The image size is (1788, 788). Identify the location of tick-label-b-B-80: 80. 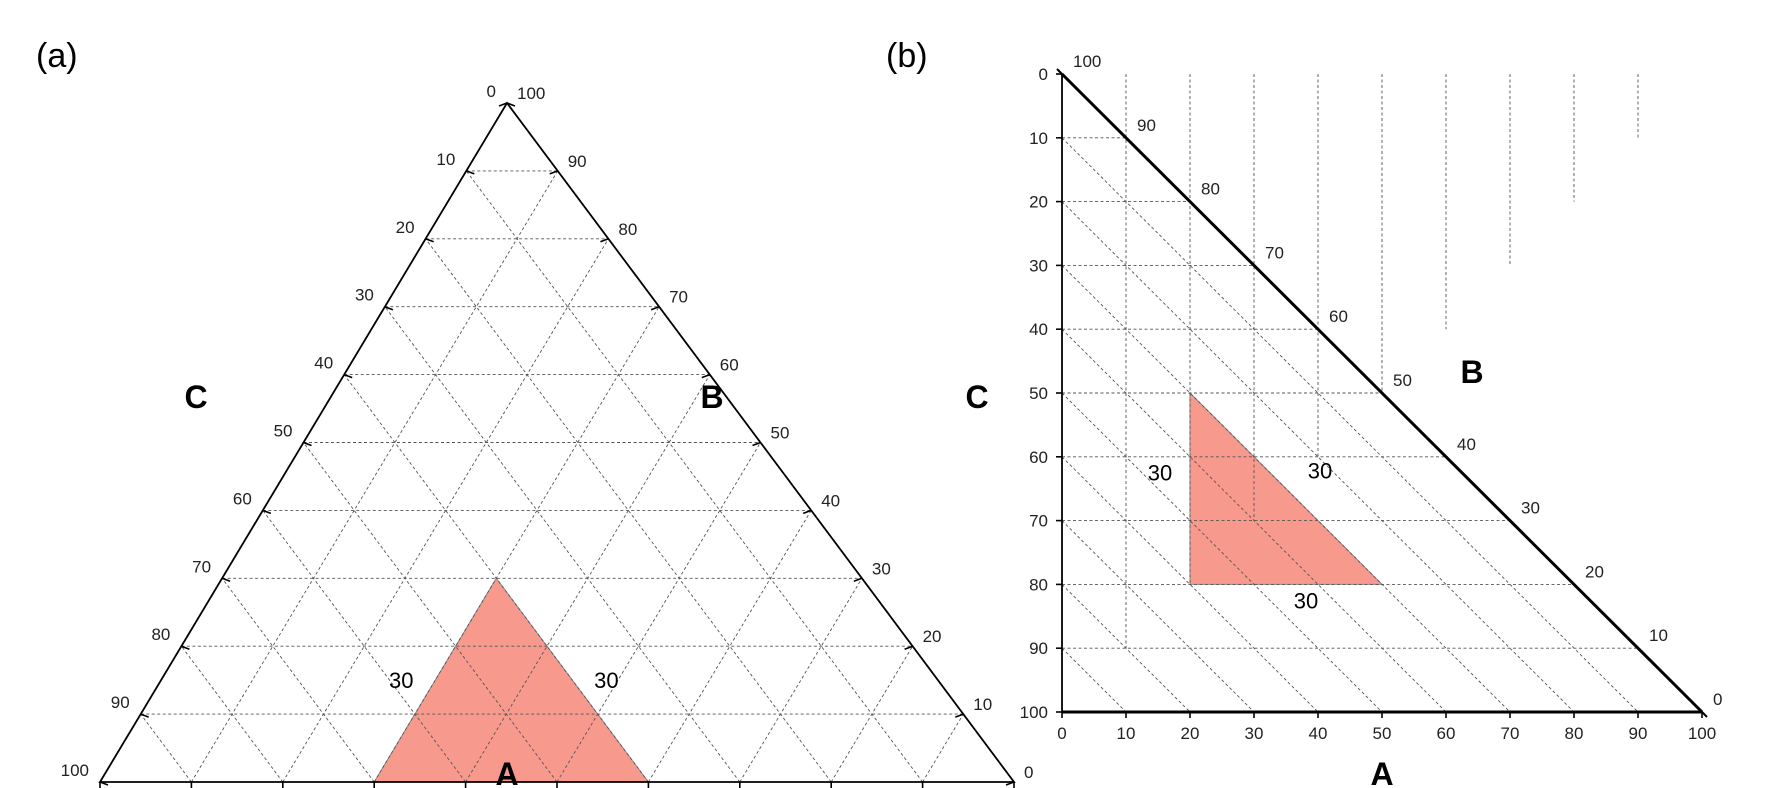
(1210, 189).